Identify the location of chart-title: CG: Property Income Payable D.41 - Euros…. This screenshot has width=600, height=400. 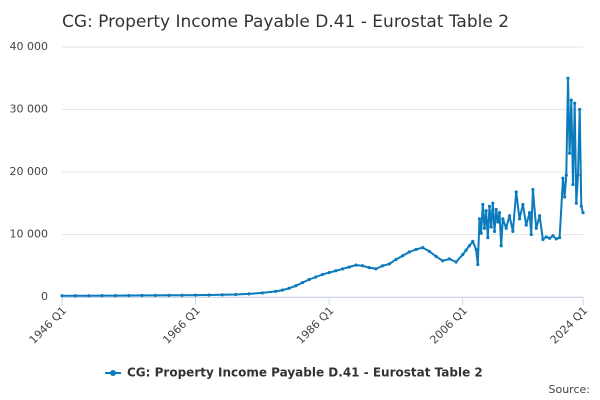
(285, 22).